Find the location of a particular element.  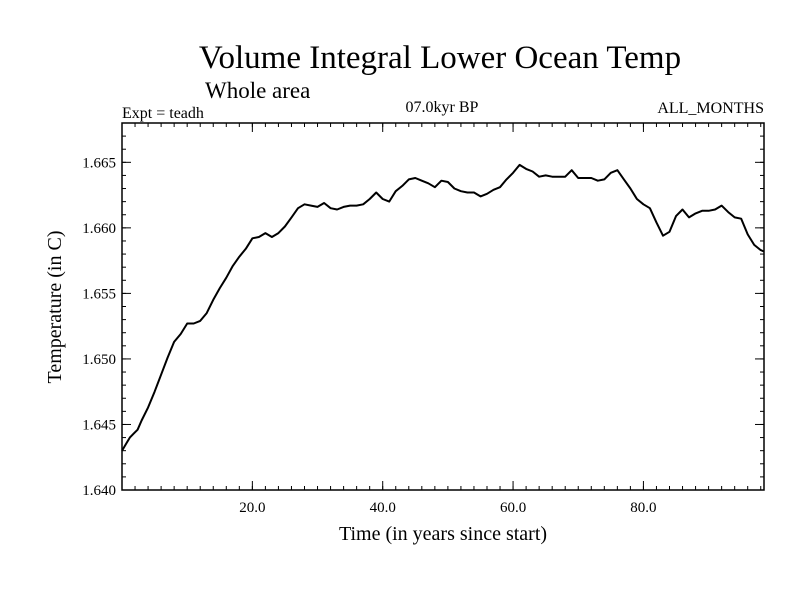

x-axis-title: Time (in years since start) is located at coordinates (443, 534).